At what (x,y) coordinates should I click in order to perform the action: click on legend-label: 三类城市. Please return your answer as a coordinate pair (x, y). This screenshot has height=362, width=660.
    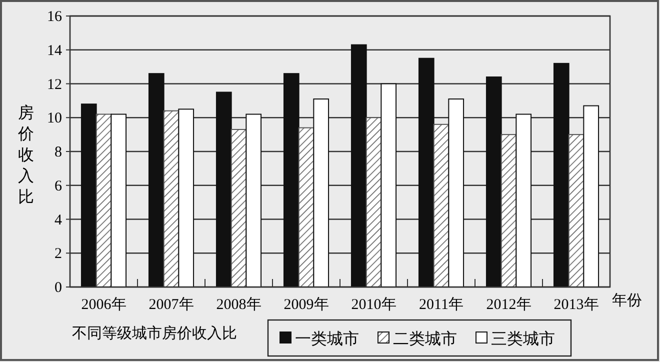
    Looking at the image, I should click on (523, 339).